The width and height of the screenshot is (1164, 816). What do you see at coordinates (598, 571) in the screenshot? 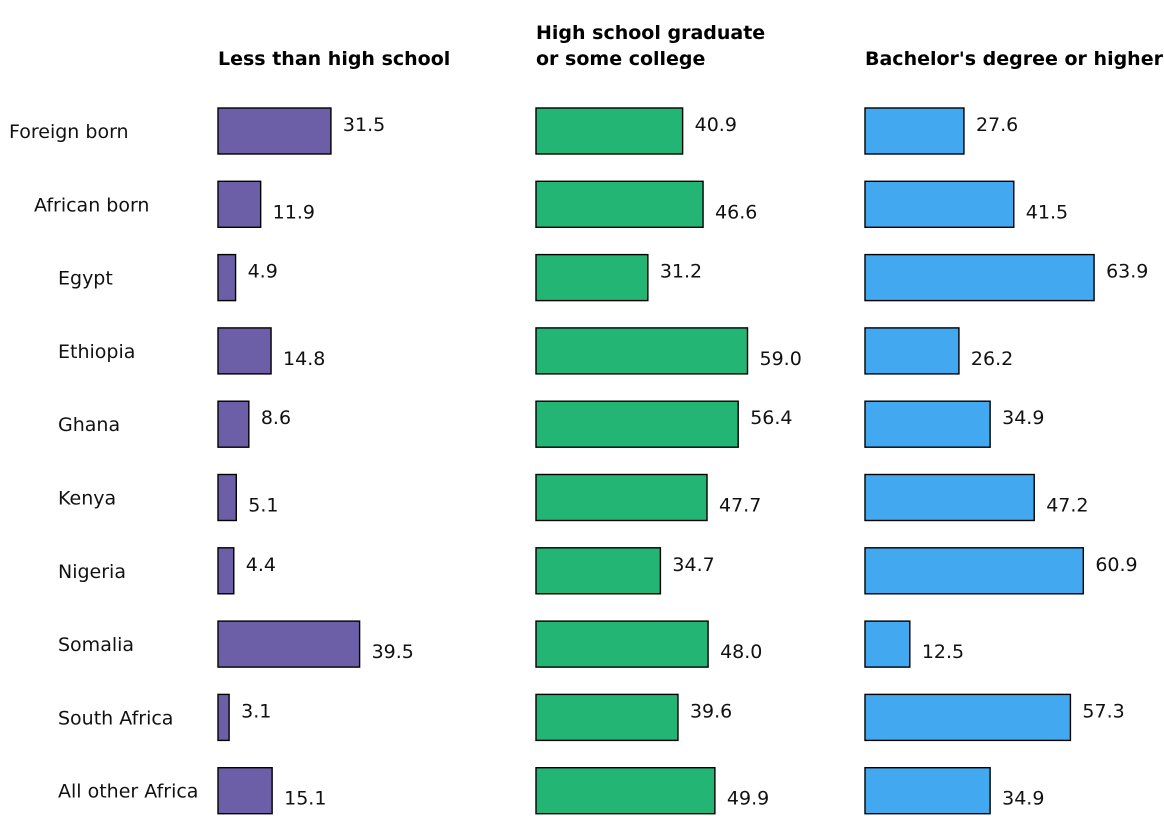
I see `bar-panel-2-nigeria` at bounding box center [598, 571].